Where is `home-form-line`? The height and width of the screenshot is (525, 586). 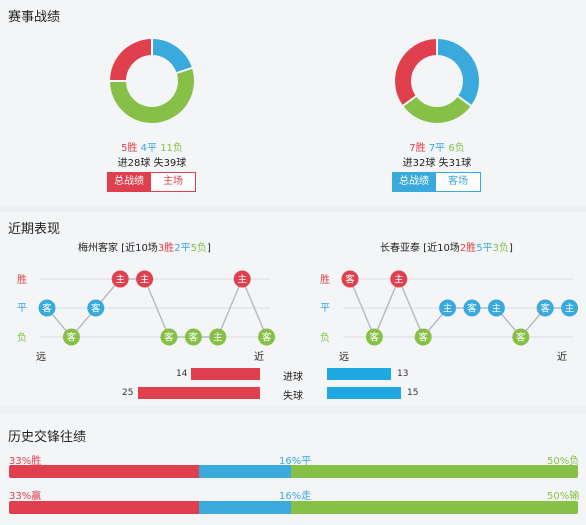
home-form-line is located at coordinates (157, 308).